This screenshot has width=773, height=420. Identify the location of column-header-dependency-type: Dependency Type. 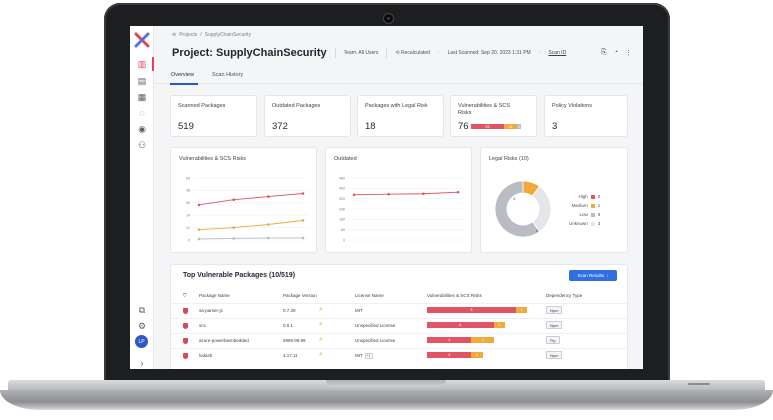
(564, 295).